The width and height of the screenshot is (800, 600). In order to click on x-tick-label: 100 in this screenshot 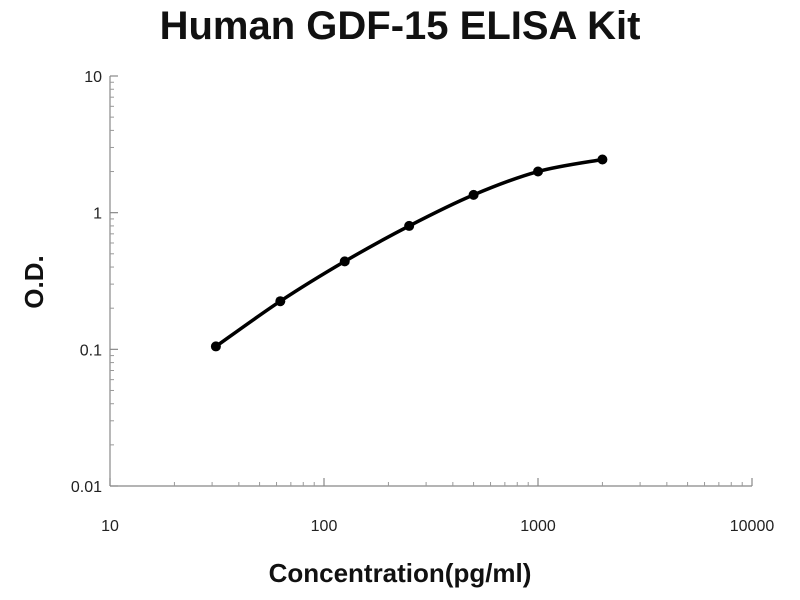, I will do `click(324, 526)`.